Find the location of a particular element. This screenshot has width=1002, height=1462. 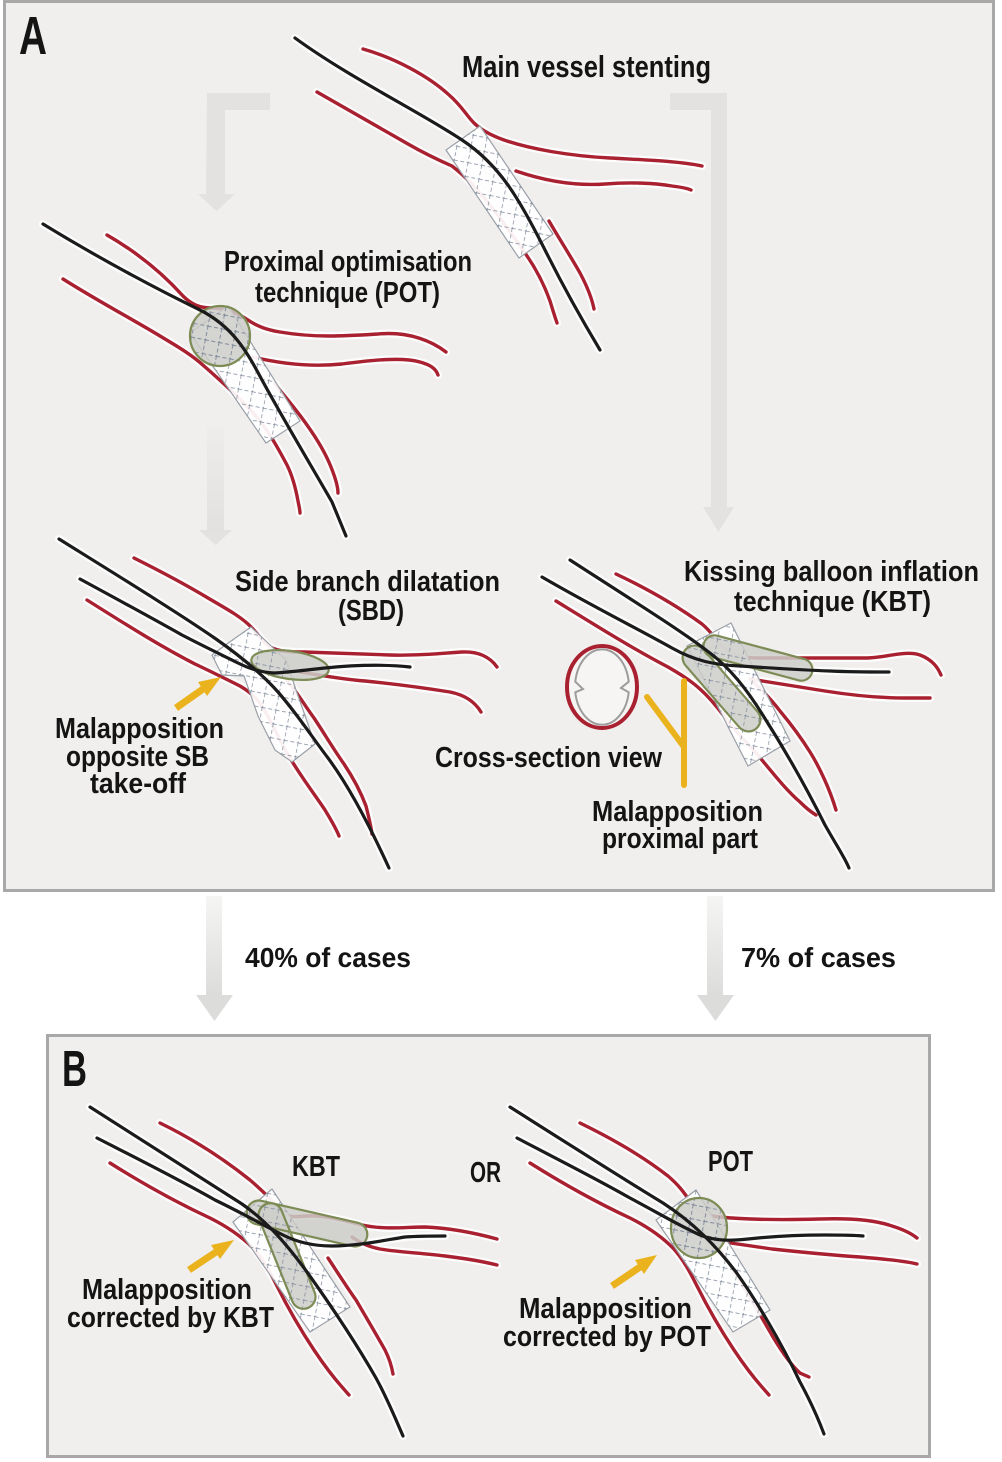

svg-text: OR is located at coordinates (485, 1173).